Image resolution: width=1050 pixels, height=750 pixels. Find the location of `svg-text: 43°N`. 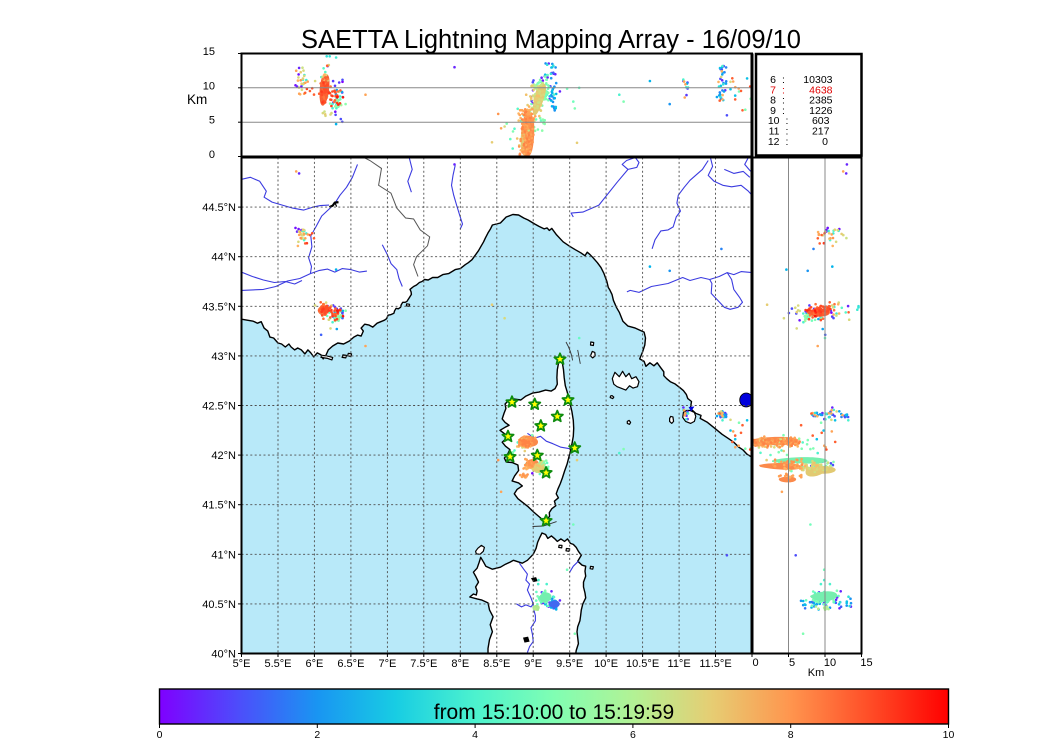

svg-text: 43°N is located at coordinates (223, 357).